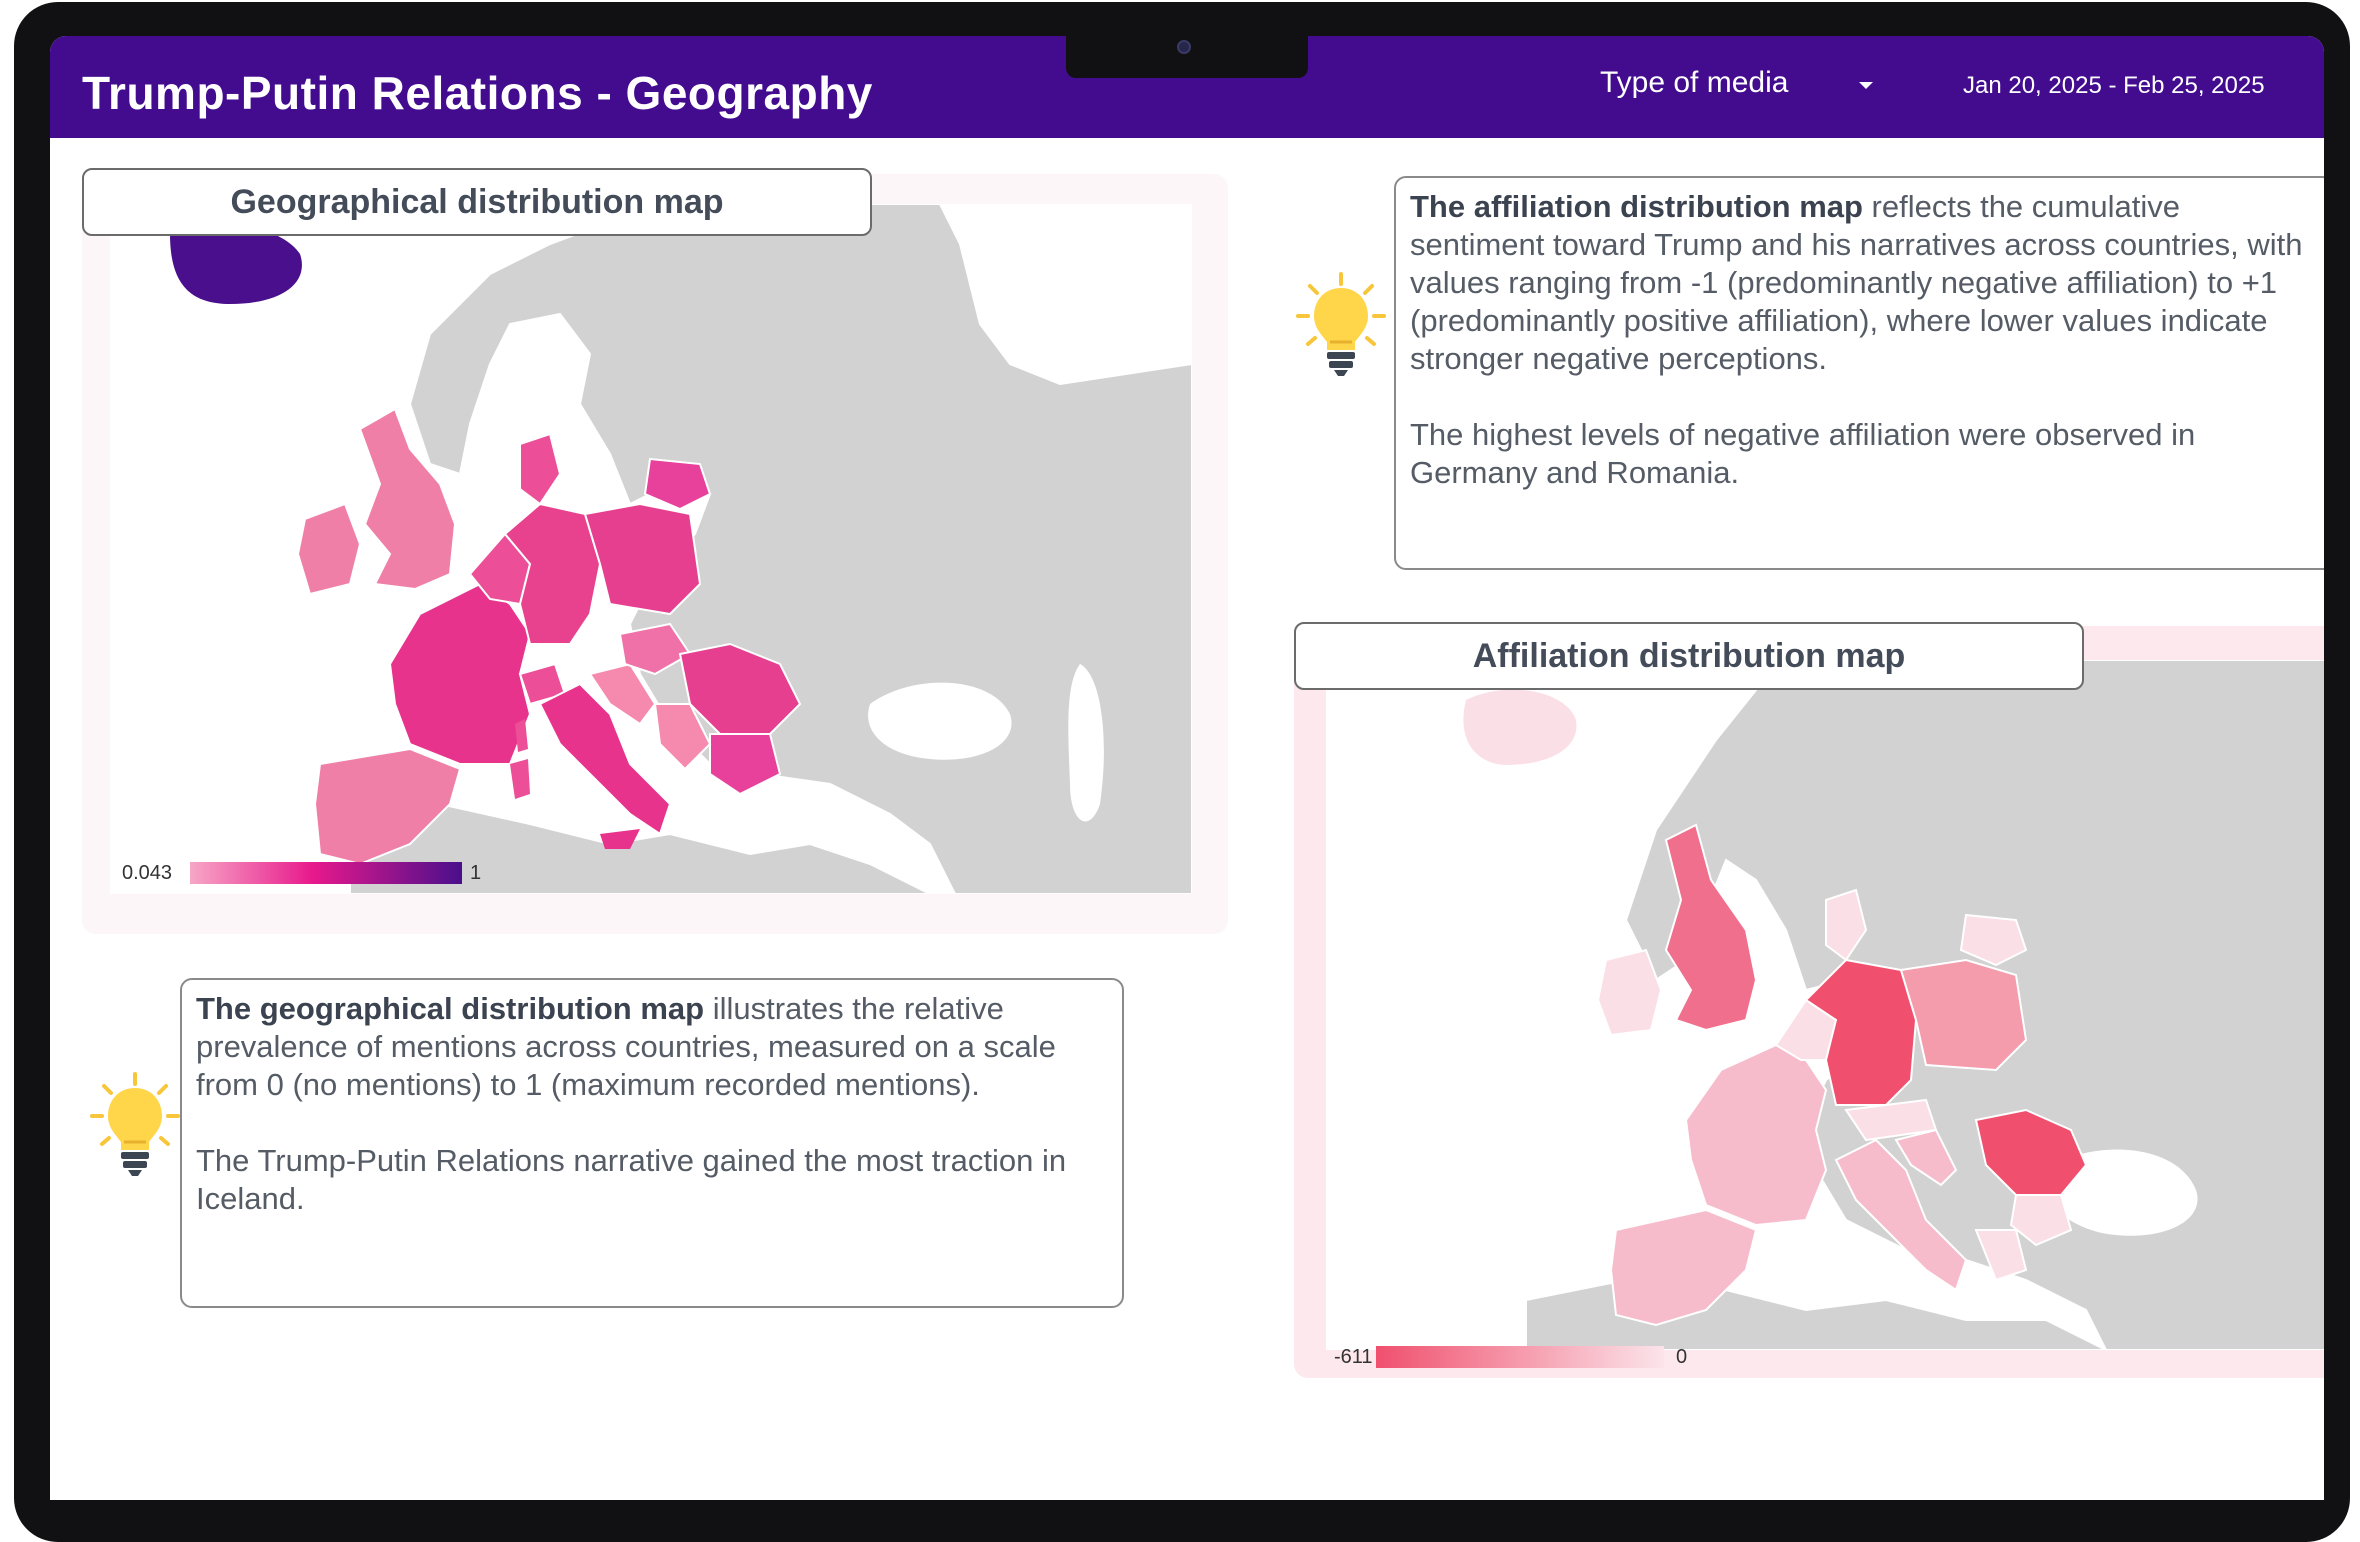 This screenshot has width=2360, height=1542. What do you see at coordinates (1866, 85) in the screenshot?
I see `caret-down-icon` at bounding box center [1866, 85].